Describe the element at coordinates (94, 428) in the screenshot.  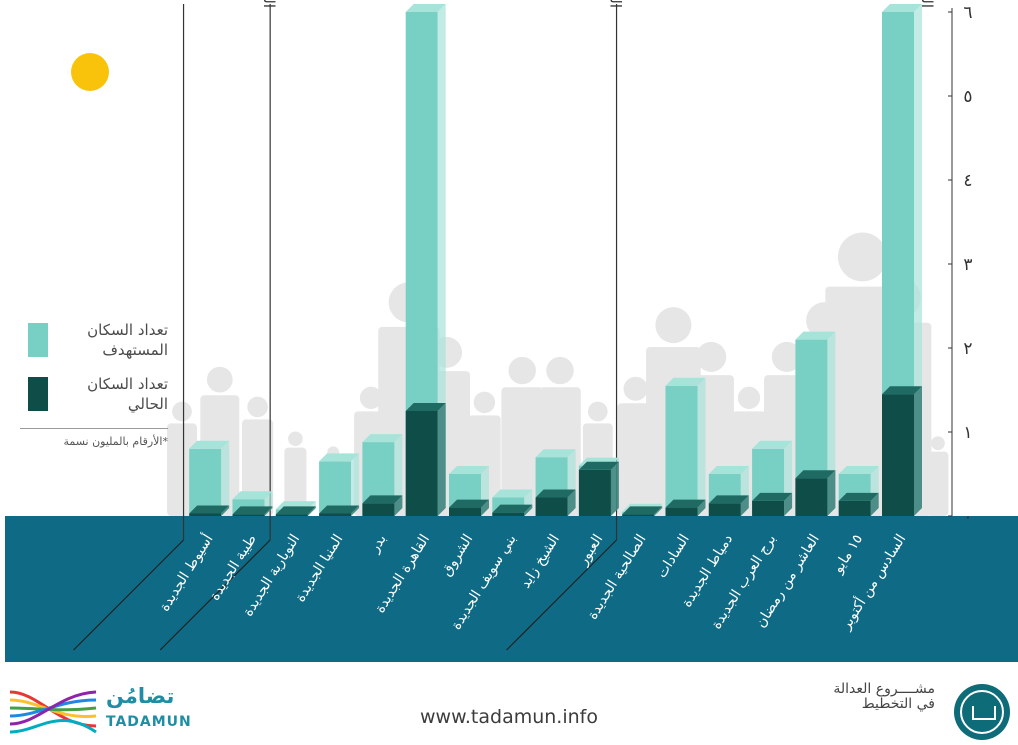
I see `legend-divider` at that location.